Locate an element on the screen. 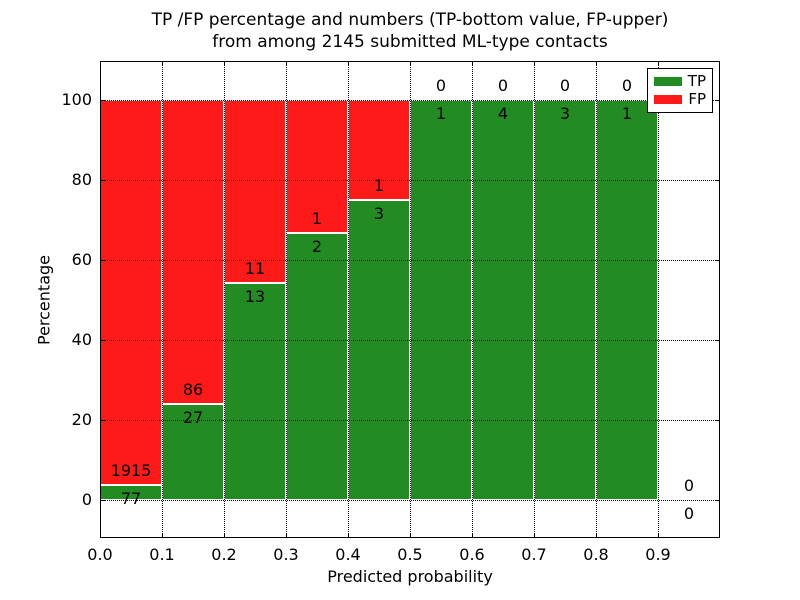 This screenshot has height=600, width=800. x-tick-label: 0.5 is located at coordinates (410, 554).